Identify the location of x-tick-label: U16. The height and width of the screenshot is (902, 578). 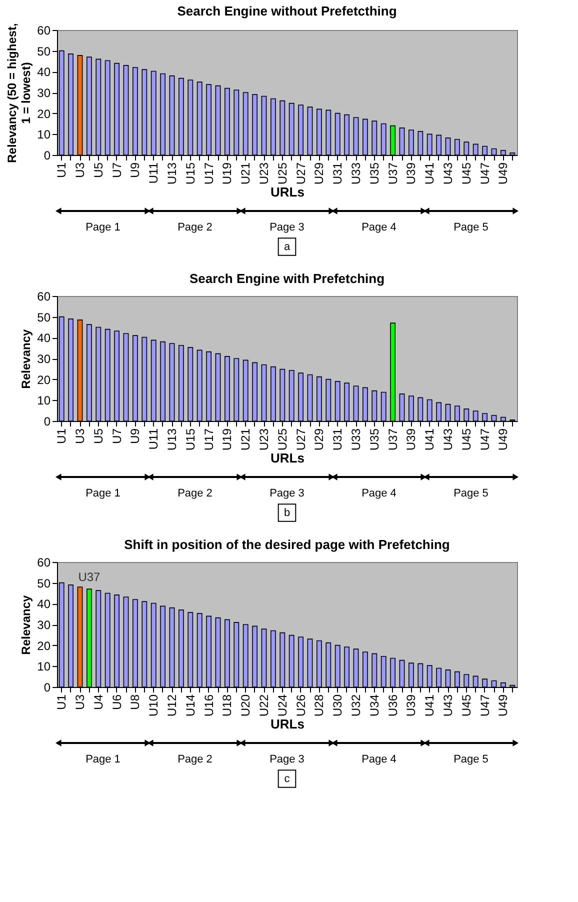
(209, 705).